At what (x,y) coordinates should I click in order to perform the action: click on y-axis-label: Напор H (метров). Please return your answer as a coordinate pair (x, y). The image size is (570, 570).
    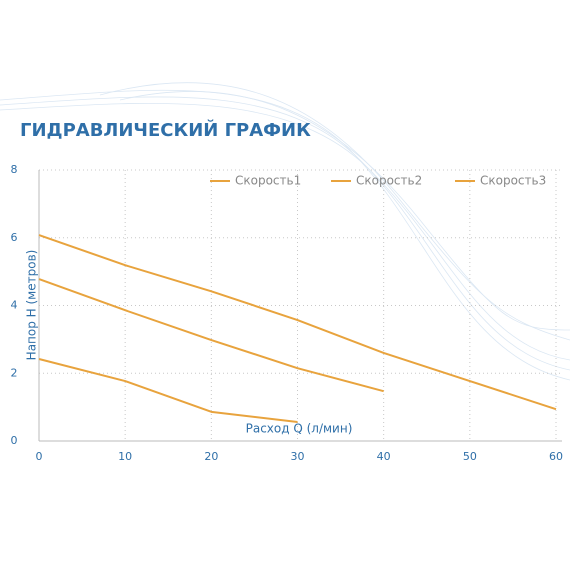
    Looking at the image, I should click on (32, 305).